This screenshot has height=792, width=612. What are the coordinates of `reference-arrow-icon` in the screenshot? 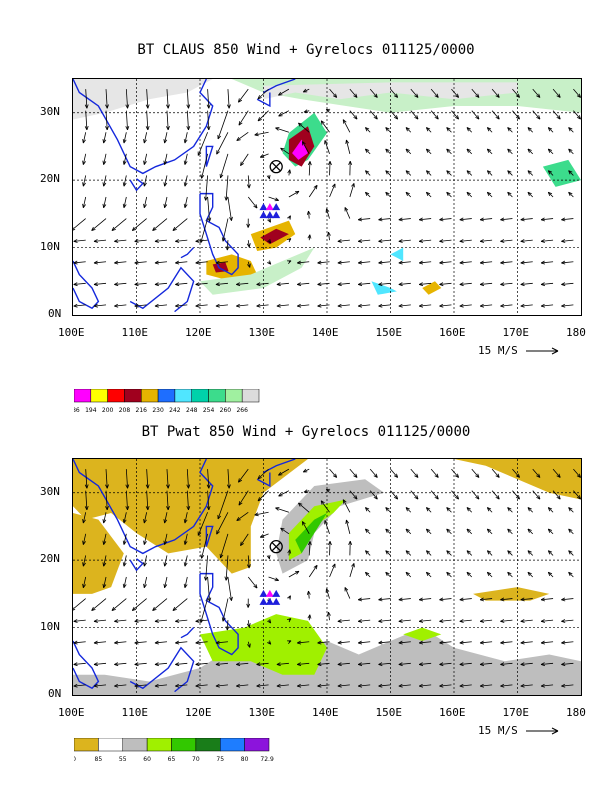 It's located at (542, 351).